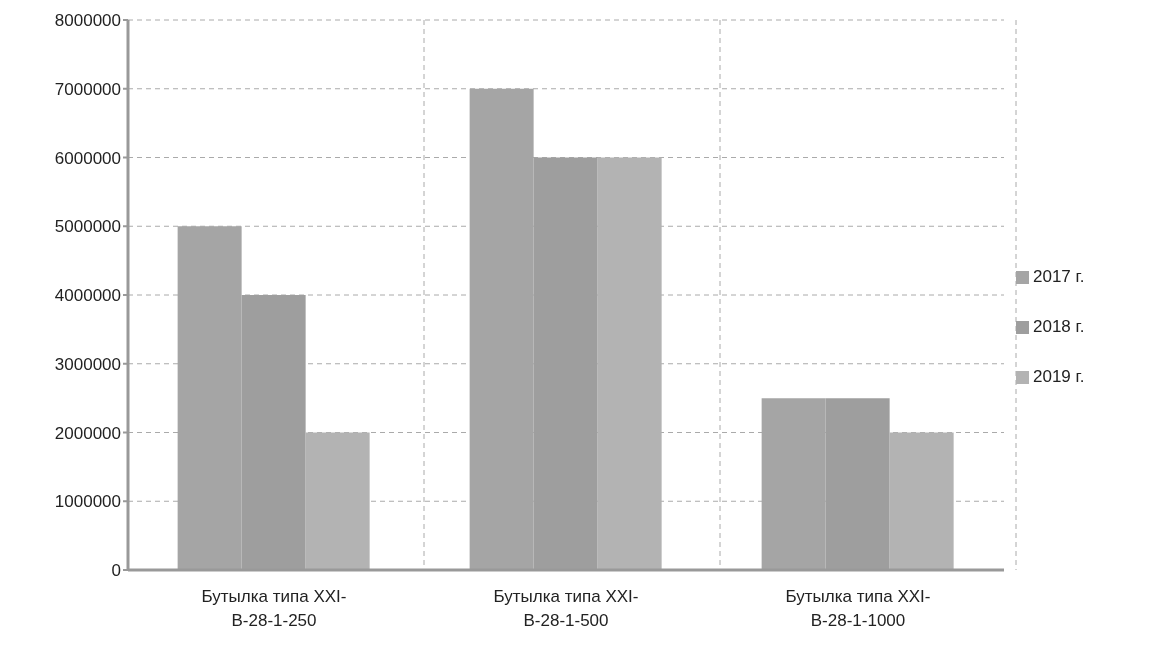 The height and width of the screenshot is (654, 1174). I want to click on legend-label: 2019 г., so click(1059, 376).